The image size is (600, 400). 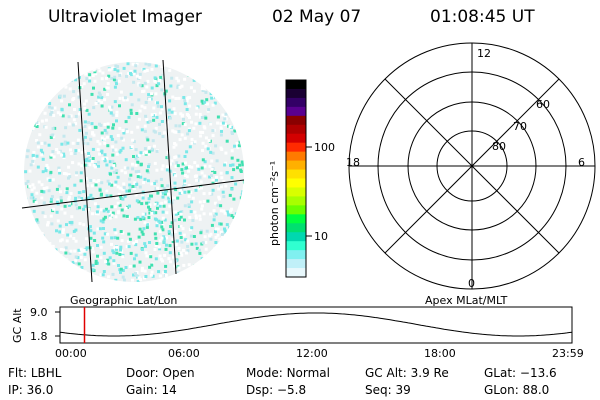 I want to click on mlt-label-6: 6, so click(x=581, y=162).